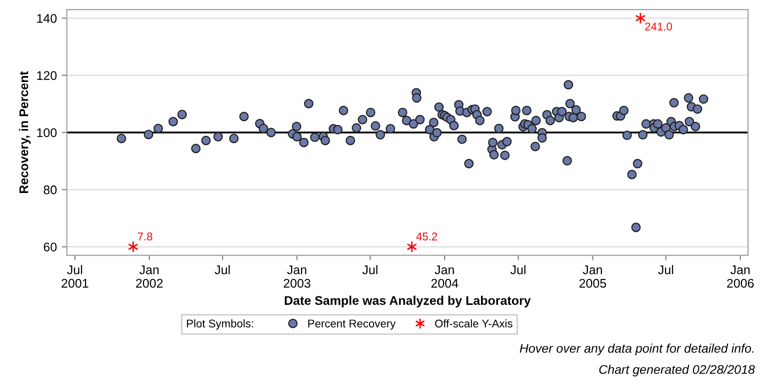 The image size is (768, 384). Describe the element at coordinates (740, 277) in the screenshot. I see `x-tick-label: Jan 2006` at that location.